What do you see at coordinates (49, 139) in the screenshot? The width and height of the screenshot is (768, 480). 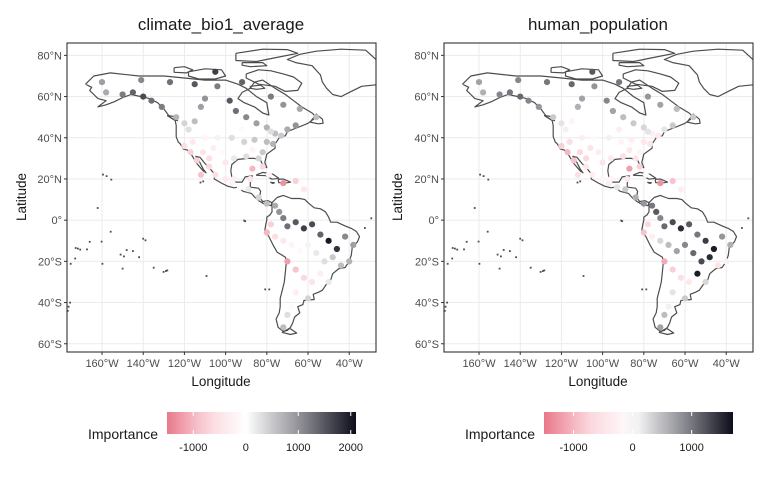 I see `y-tick-label: 40°N` at bounding box center [49, 139].